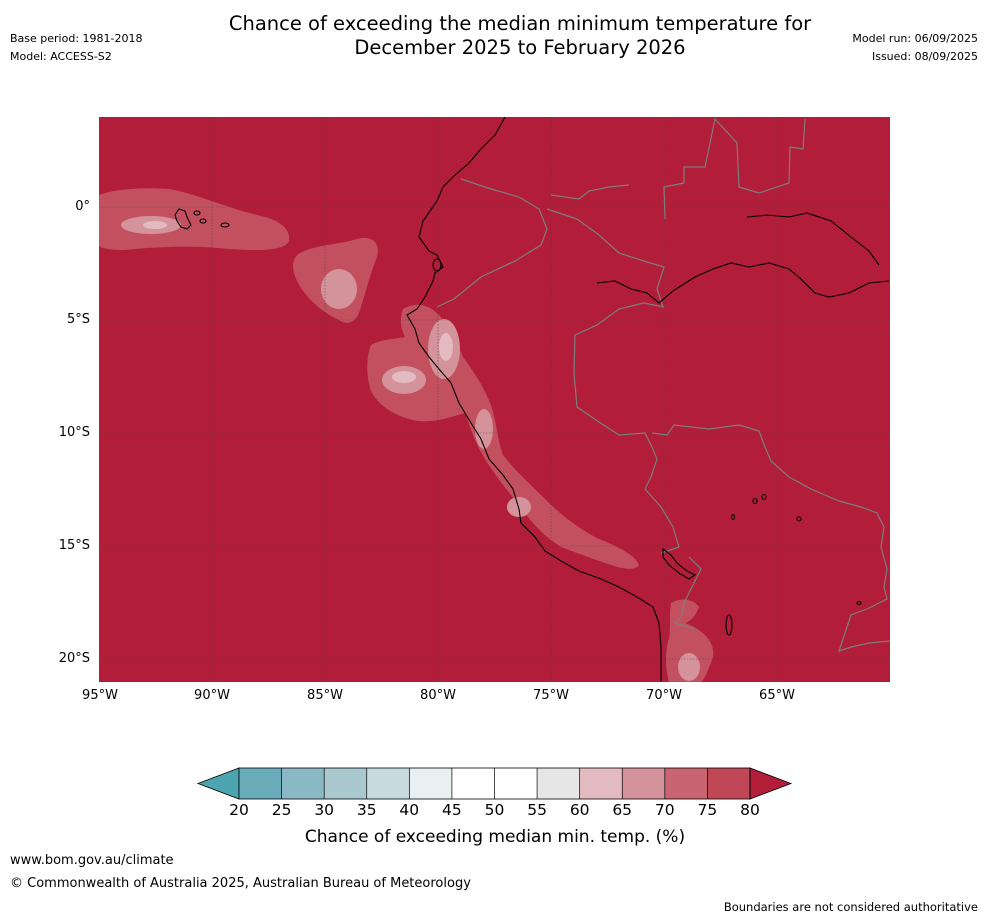 This screenshot has height=919, width=988. I want to click on lake-poopo, so click(729, 625).